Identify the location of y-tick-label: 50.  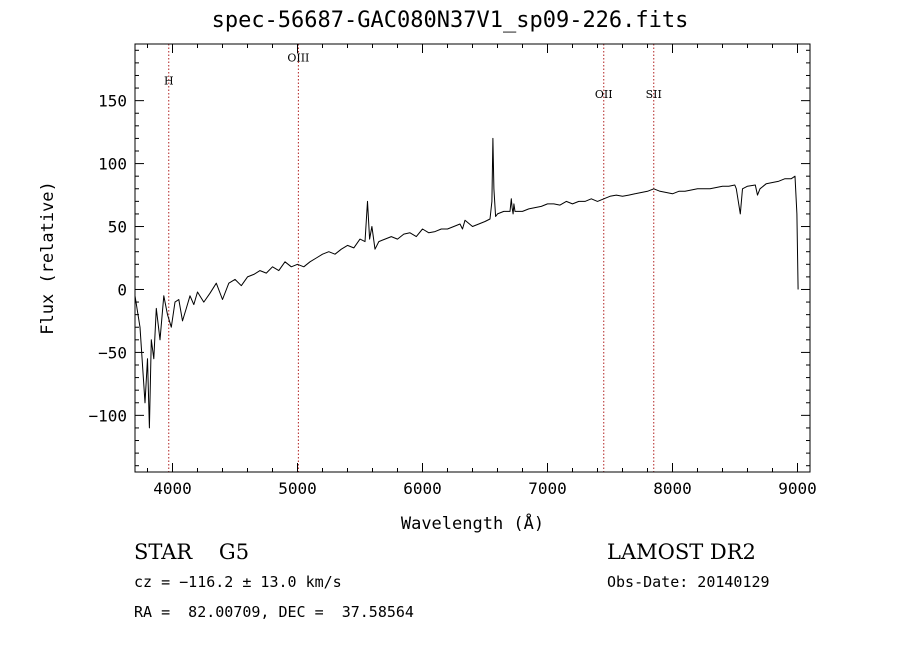
(117, 227).